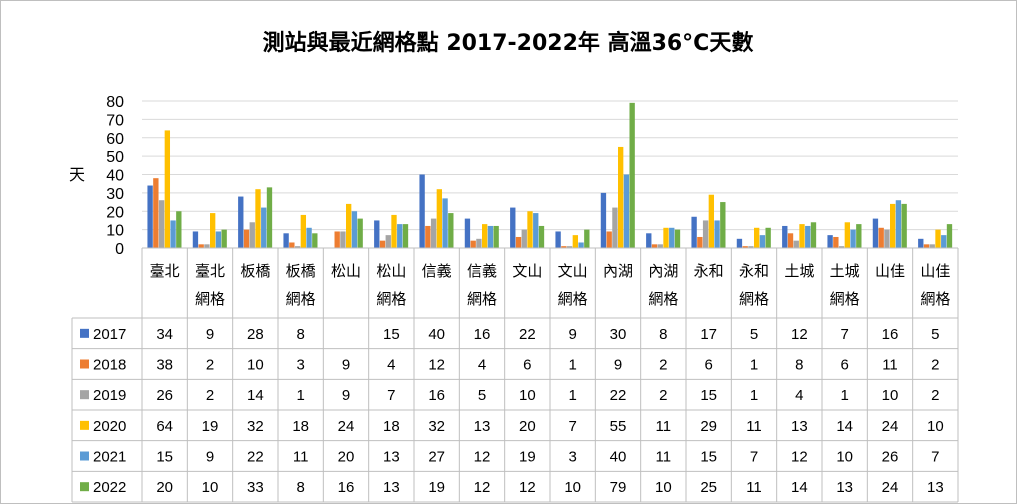 The image size is (1017, 504). I want to click on category-label: 臺北, so click(210, 271).